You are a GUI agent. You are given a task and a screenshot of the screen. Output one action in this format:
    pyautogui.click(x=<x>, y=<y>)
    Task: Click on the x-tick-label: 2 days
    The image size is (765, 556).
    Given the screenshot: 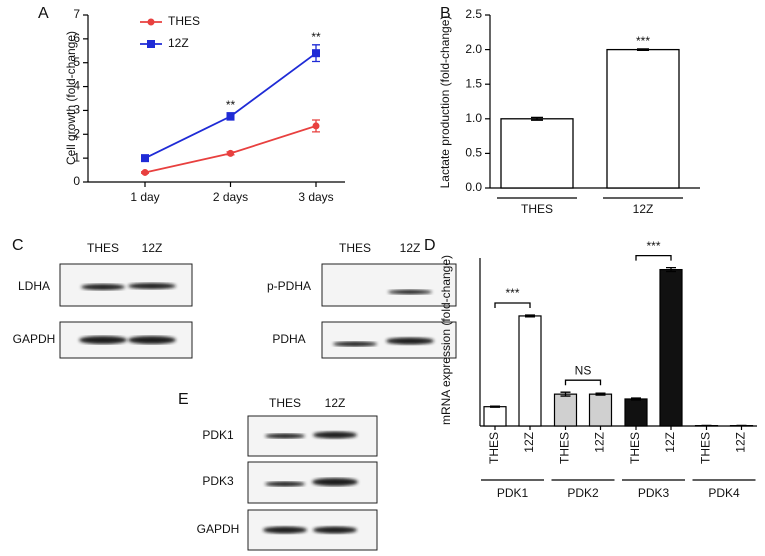 What is the action you would take?
    pyautogui.click(x=230, y=197)
    